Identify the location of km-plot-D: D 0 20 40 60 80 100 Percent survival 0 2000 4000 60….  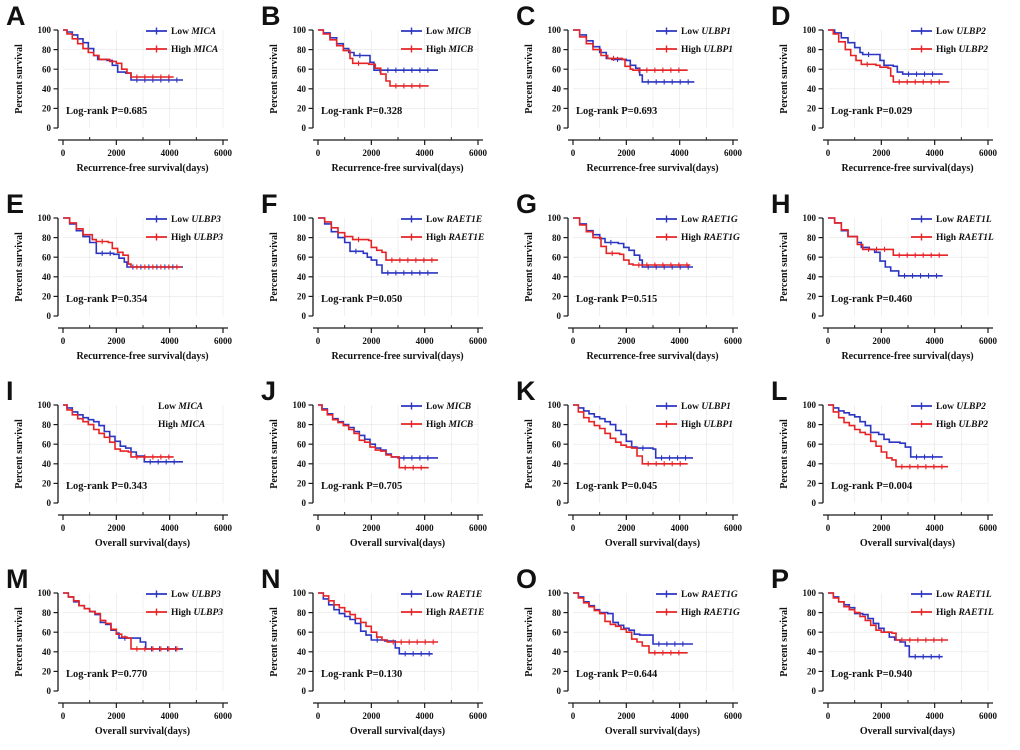
(884, 87).